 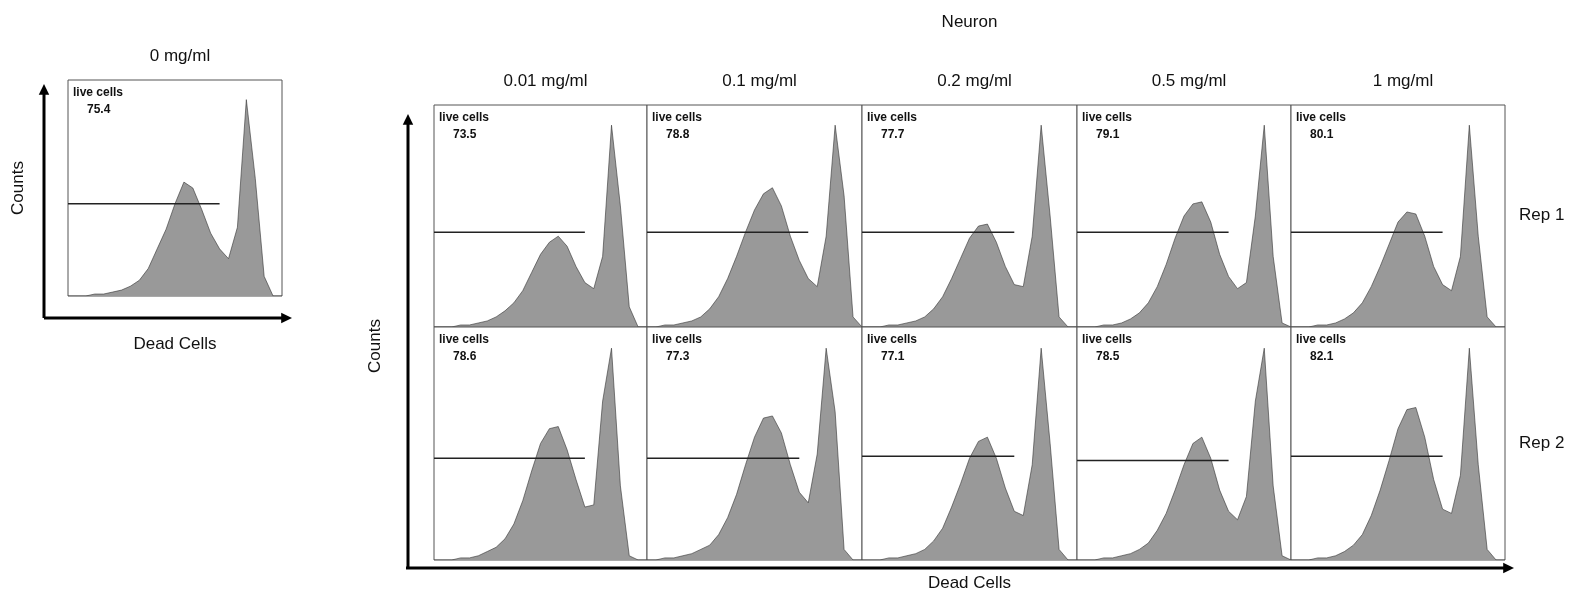 What do you see at coordinates (465, 356) in the screenshot?
I see `annotation: 78.6` at bounding box center [465, 356].